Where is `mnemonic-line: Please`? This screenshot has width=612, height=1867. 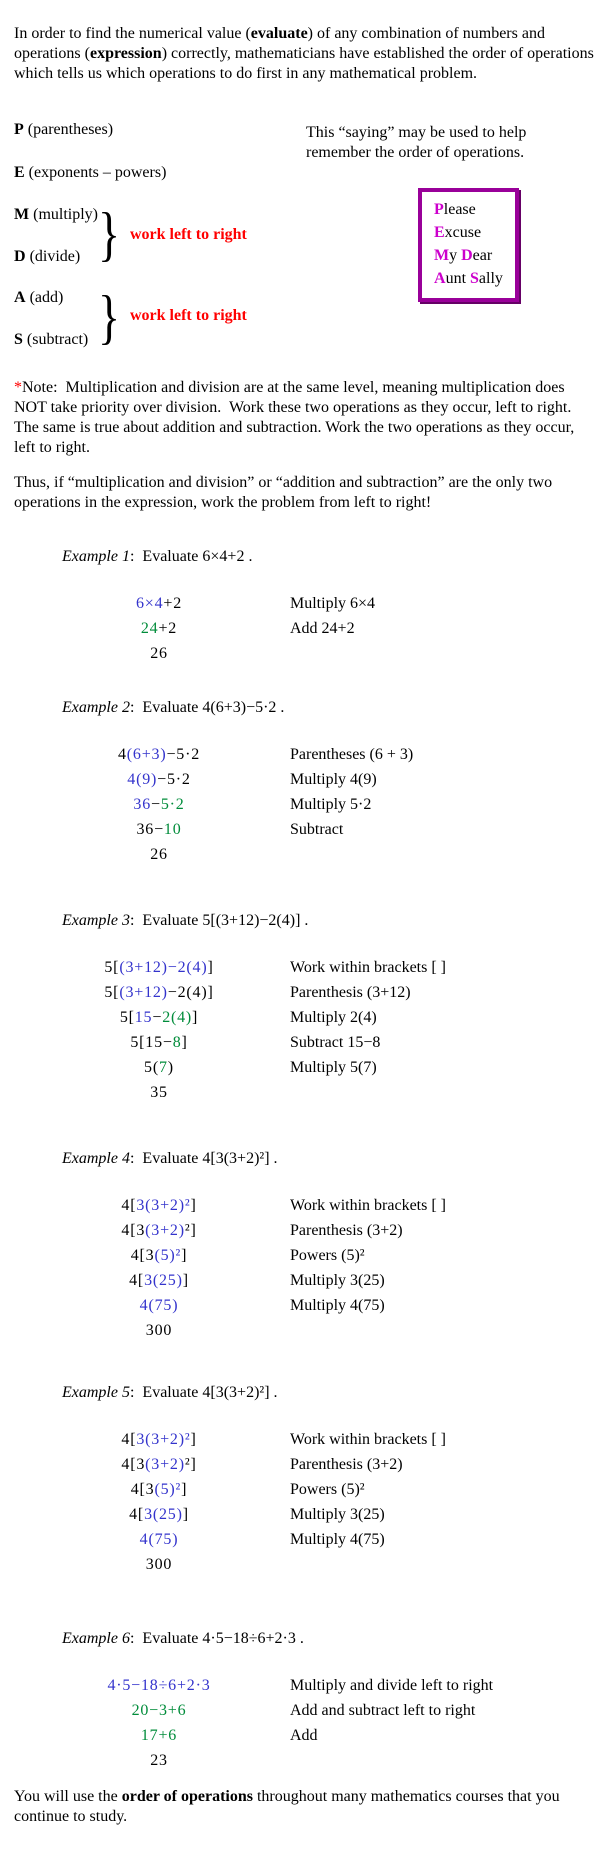 mnemonic-line: Please is located at coordinates (468, 209).